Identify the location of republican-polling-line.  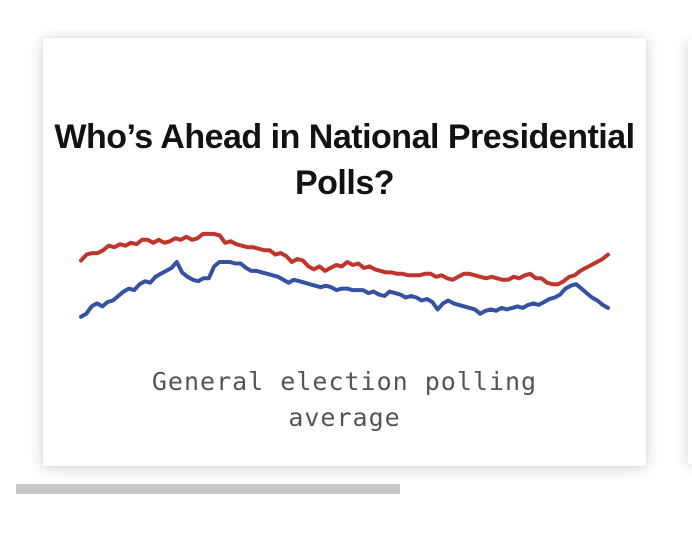
(344, 259).